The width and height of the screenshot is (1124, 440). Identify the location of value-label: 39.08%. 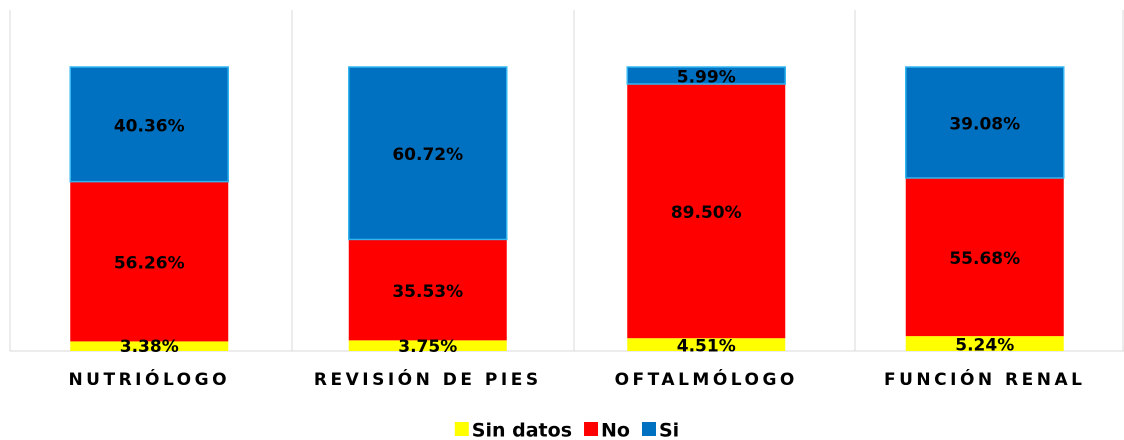
(984, 124).